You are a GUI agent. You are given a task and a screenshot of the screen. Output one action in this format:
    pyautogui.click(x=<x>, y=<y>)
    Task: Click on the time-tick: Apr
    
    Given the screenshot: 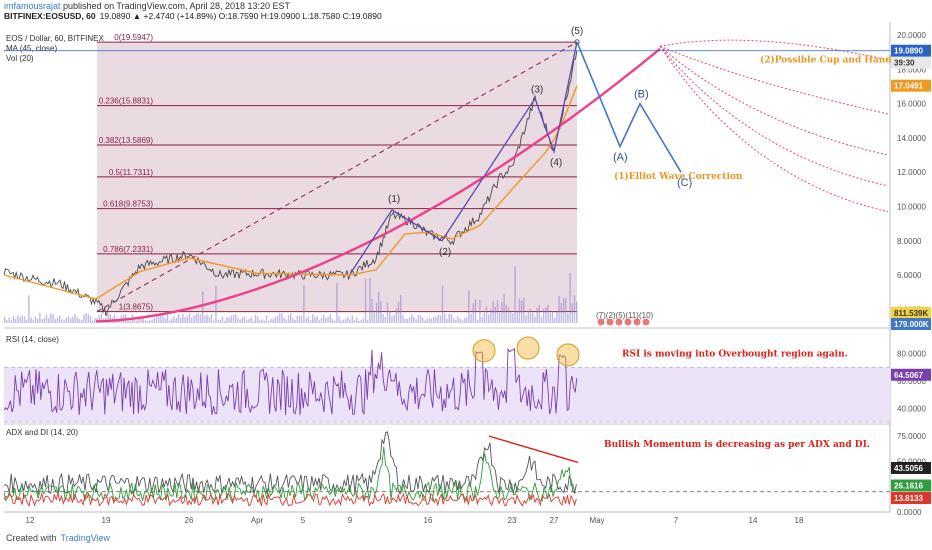 What is the action you would take?
    pyautogui.click(x=257, y=520)
    